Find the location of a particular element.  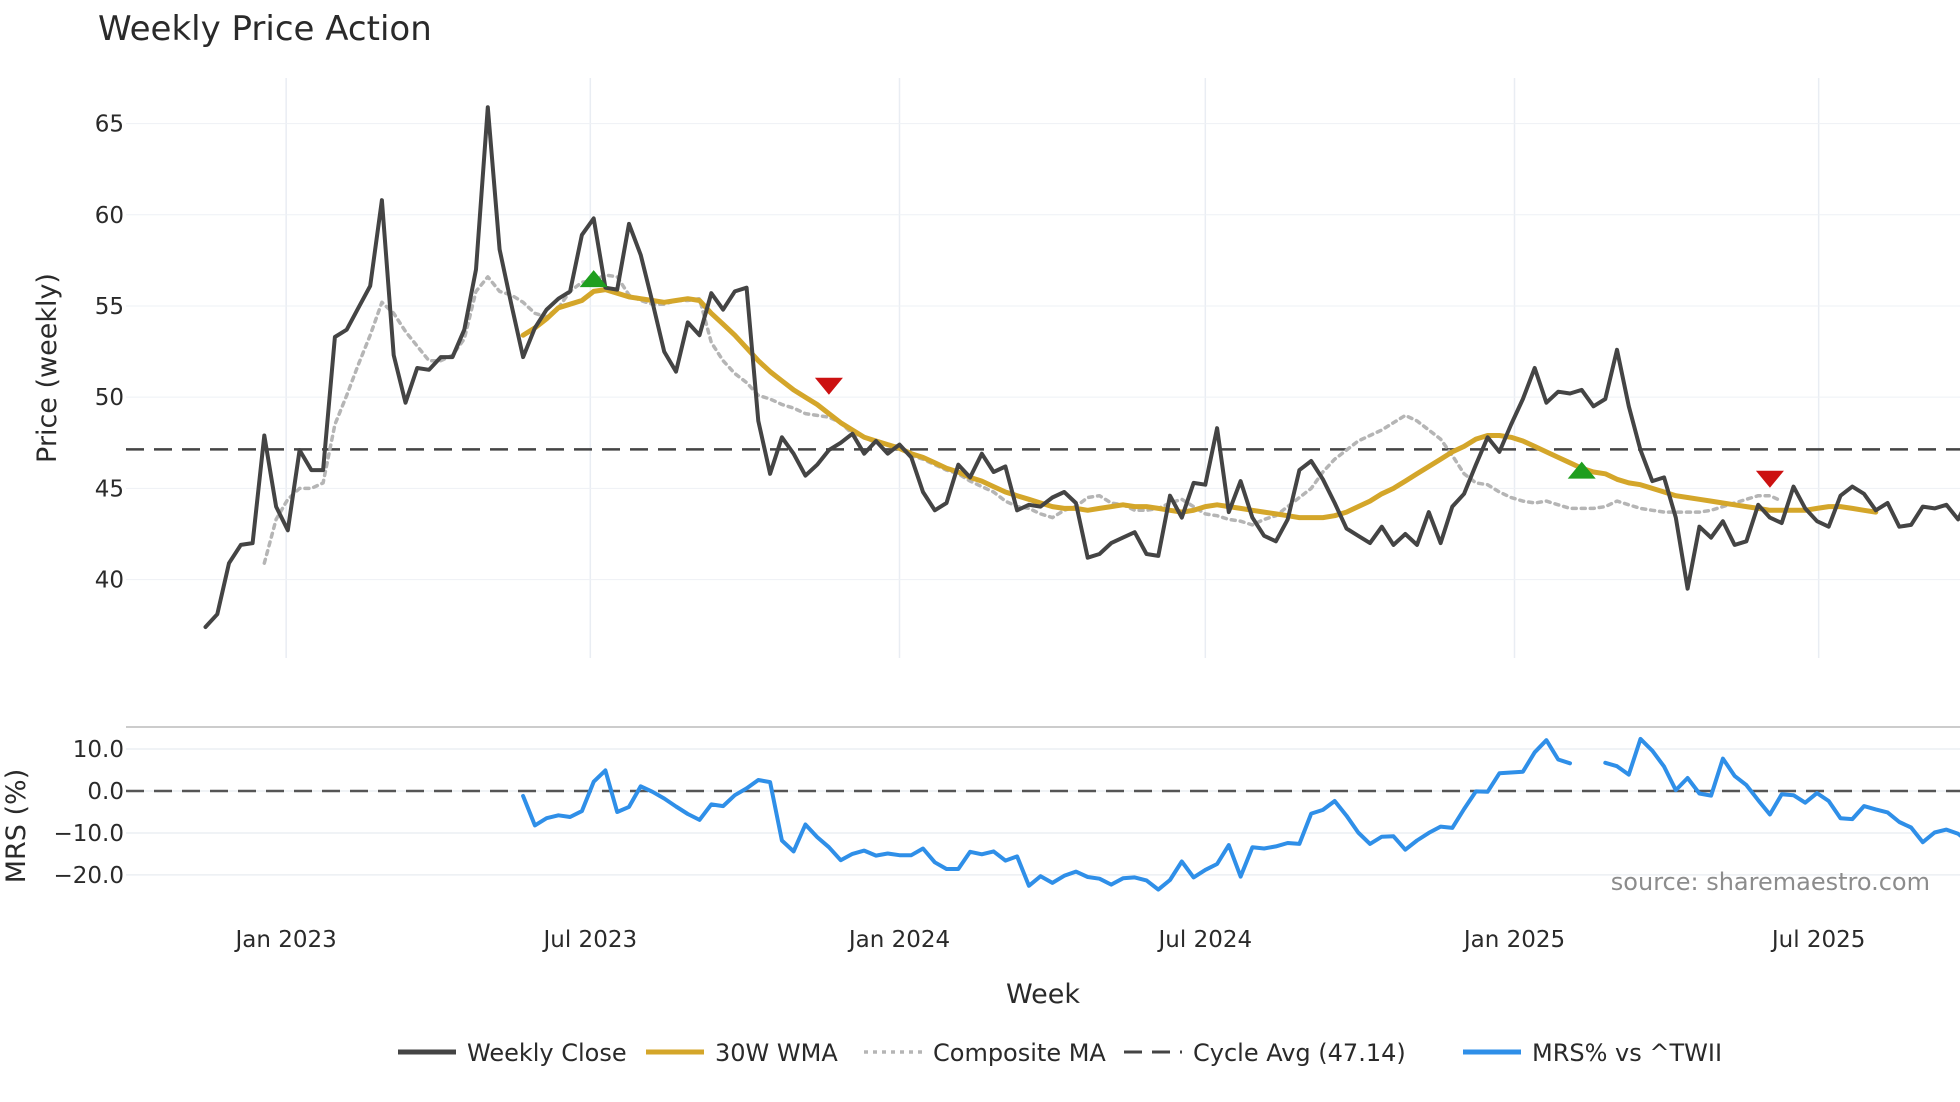

x-axis-label: Week is located at coordinates (1043, 994).